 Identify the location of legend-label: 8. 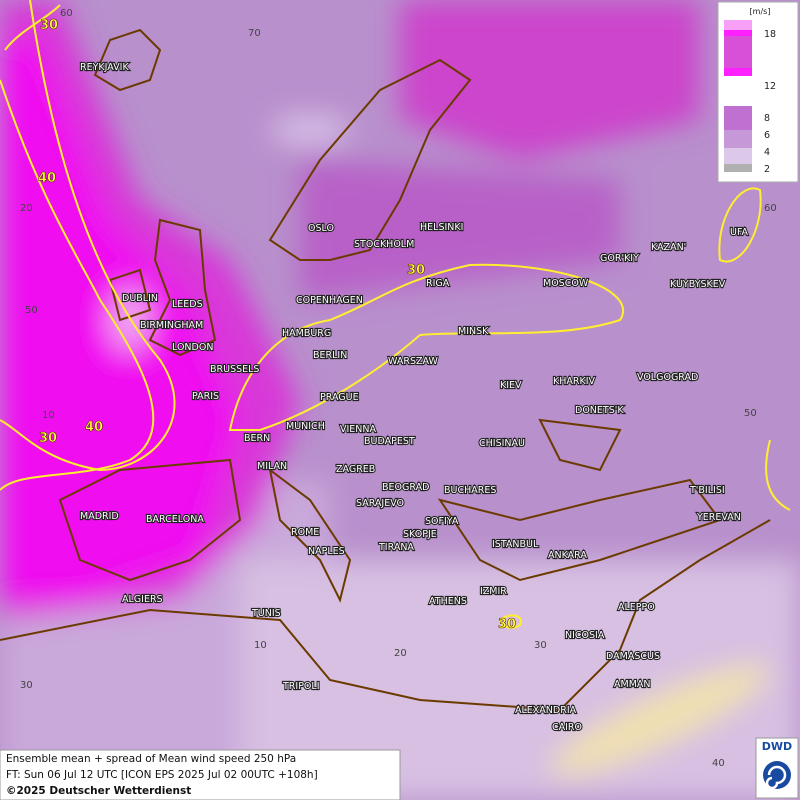
(767, 118).